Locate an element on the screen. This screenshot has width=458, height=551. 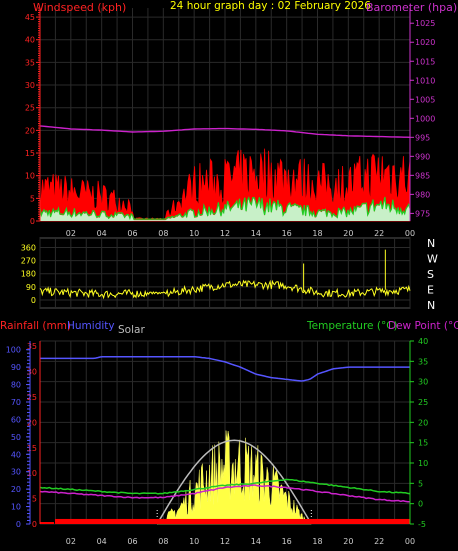
windspeed-axis-title: Windspeed (kph) is located at coordinates (79, 7).